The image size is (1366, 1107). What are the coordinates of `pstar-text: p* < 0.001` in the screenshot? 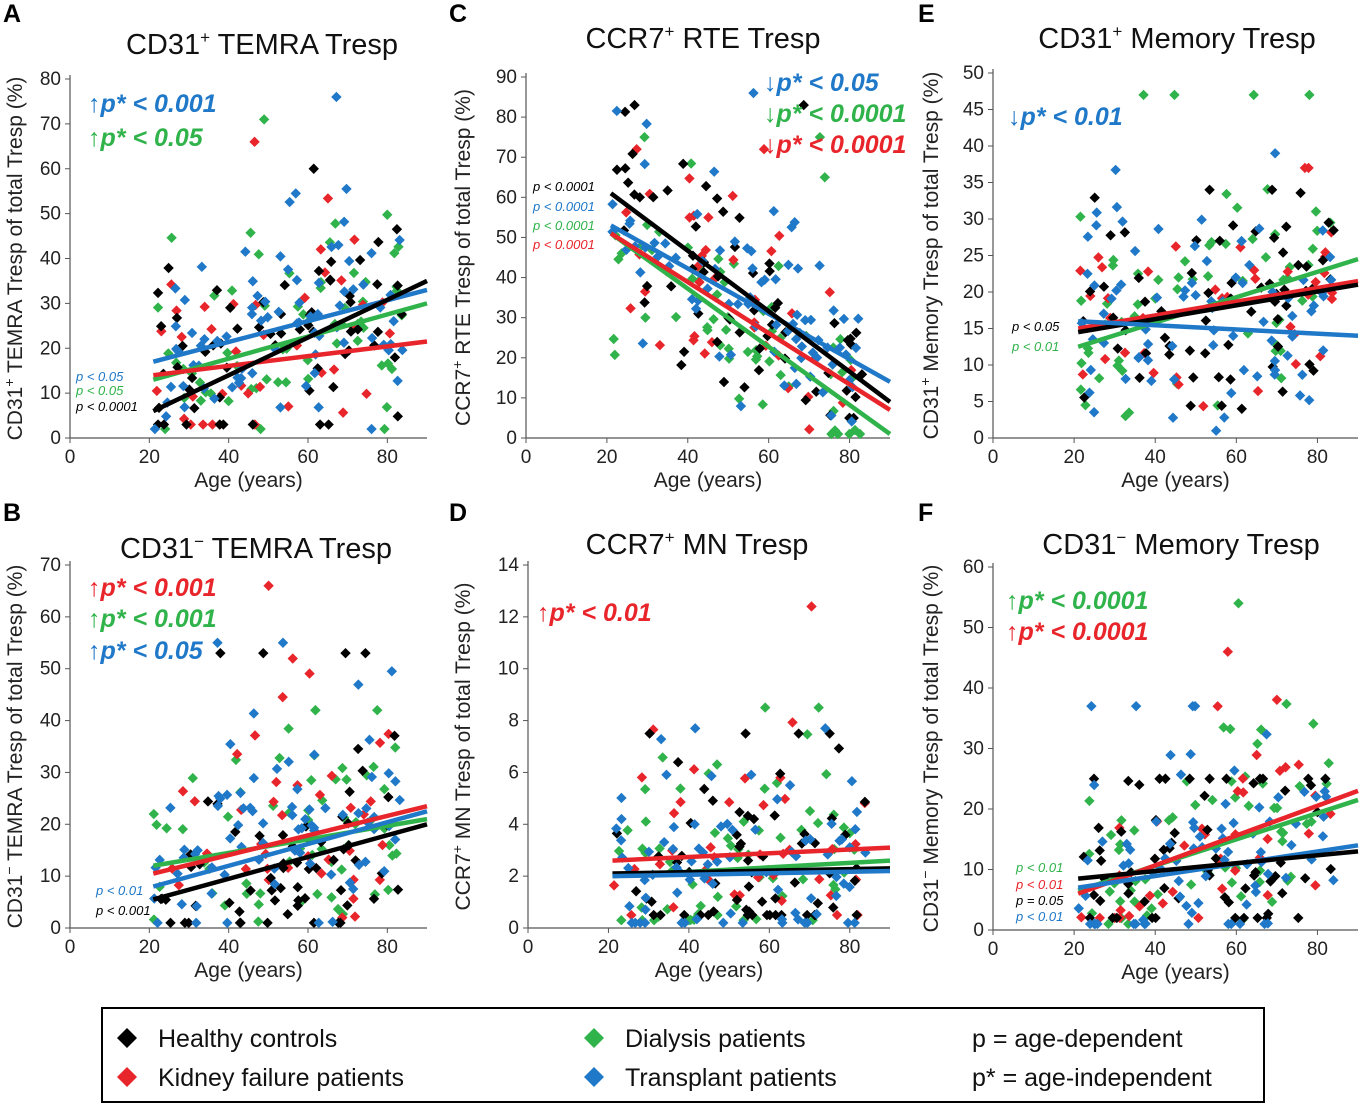 It's located at (158, 619).